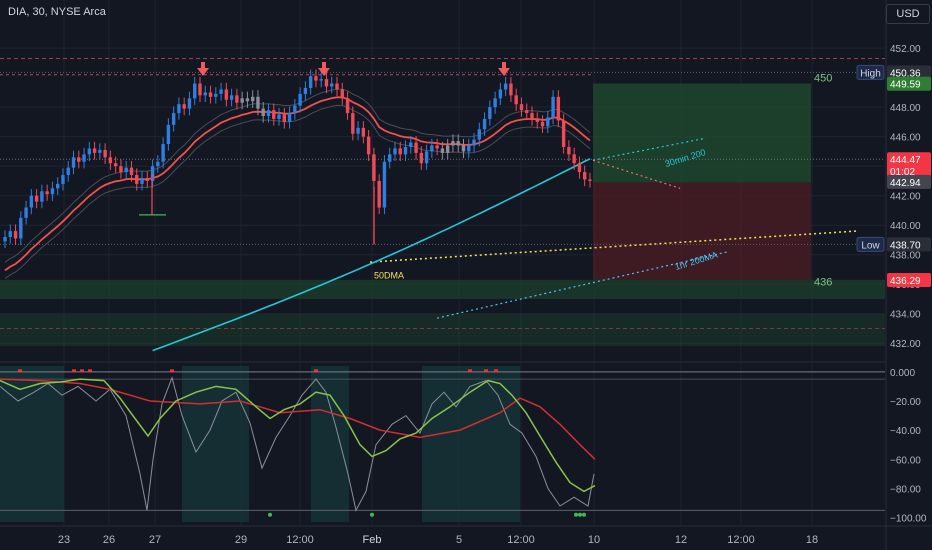  What do you see at coordinates (64, 540) in the screenshot?
I see `x-tick-label: 23` at bounding box center [64, 540].